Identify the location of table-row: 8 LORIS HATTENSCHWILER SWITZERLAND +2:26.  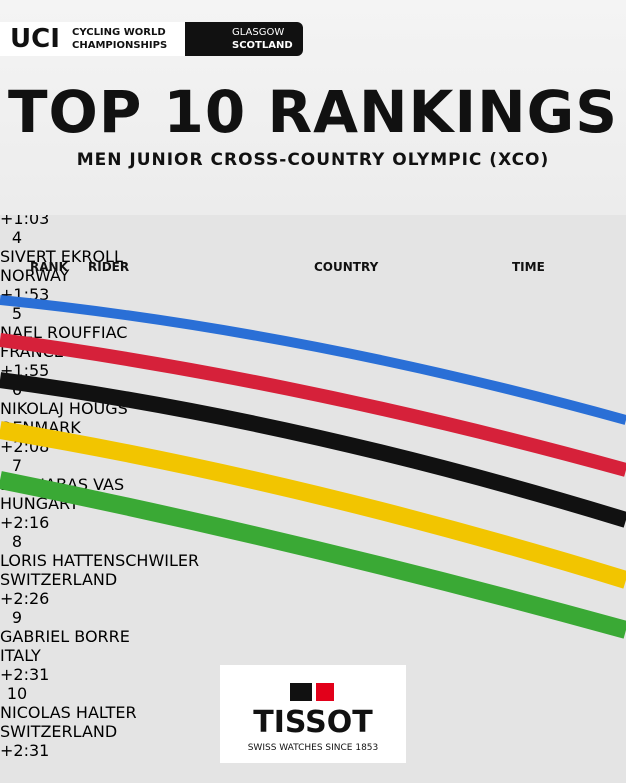
(313, 570).